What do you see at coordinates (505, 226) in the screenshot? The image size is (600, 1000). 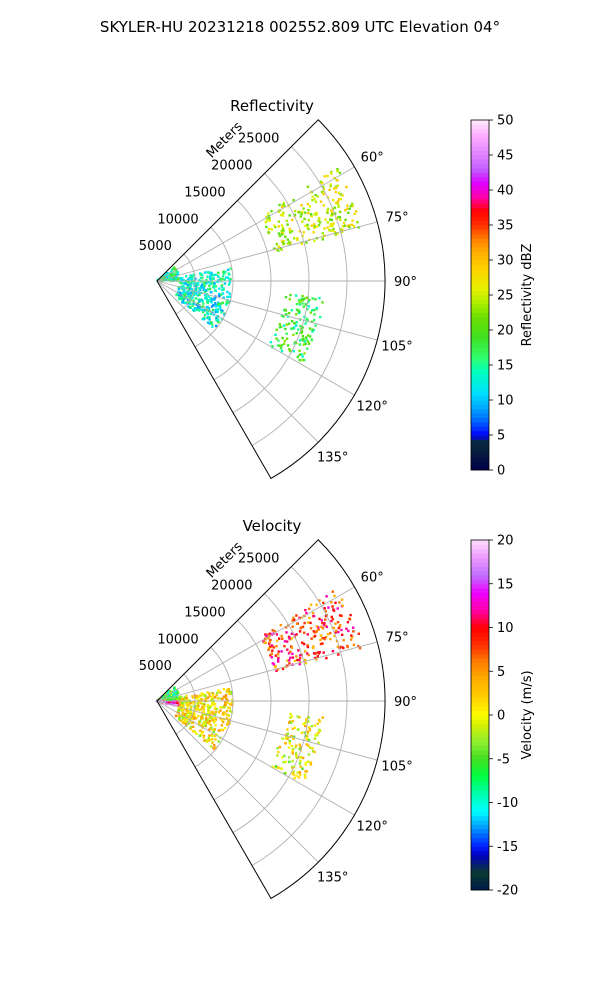 I see `colorbar-tick-label: 35` at bounding box center [505, 226].